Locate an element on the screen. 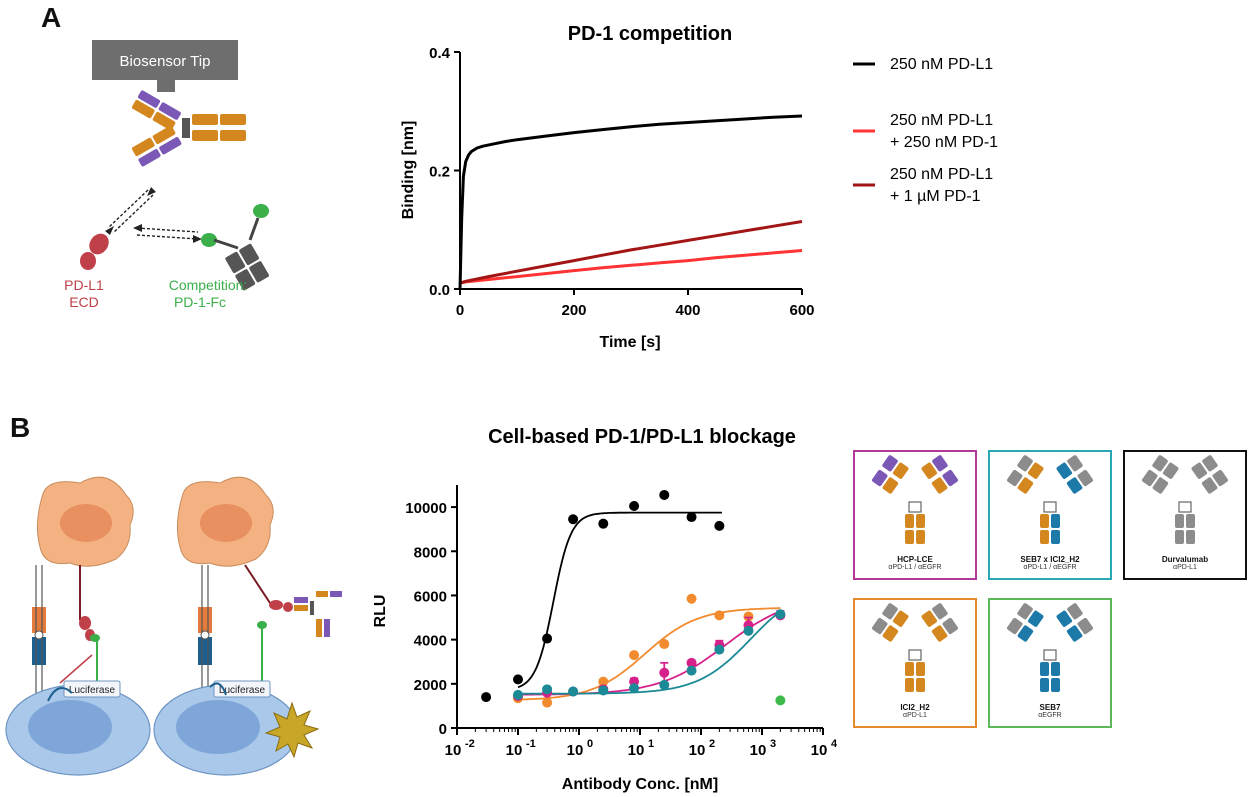  chart-a-xtick-label: 400 is located at coordinates (687, 310).